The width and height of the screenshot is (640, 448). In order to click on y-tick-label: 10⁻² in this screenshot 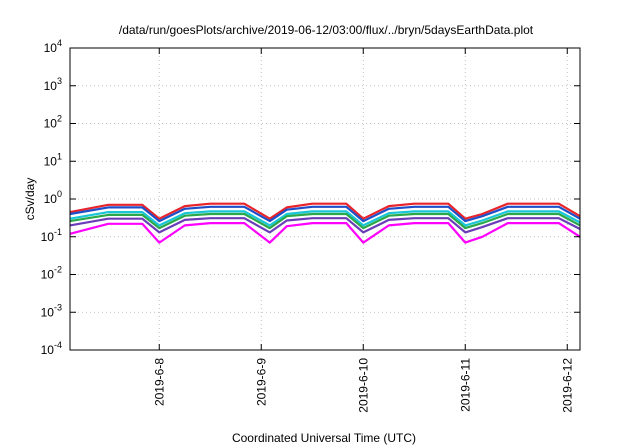, I will do `click(51, 273)`.